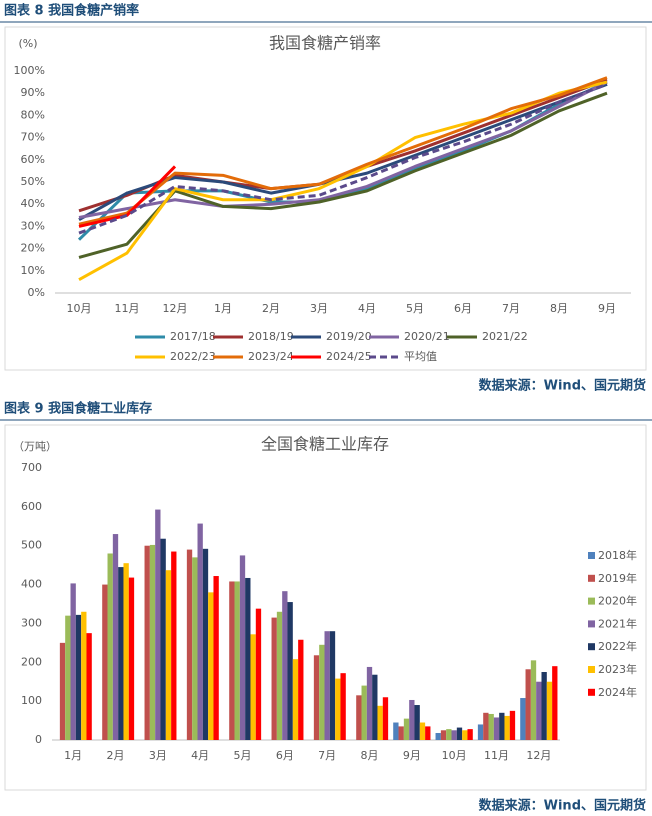 Image resolution: width=652 pixels, height=816 pixels. What do you see at coordinates (79, 308) in the screenshot?
I see `x-tick-label: 10月` at bounding box center [79, 308].